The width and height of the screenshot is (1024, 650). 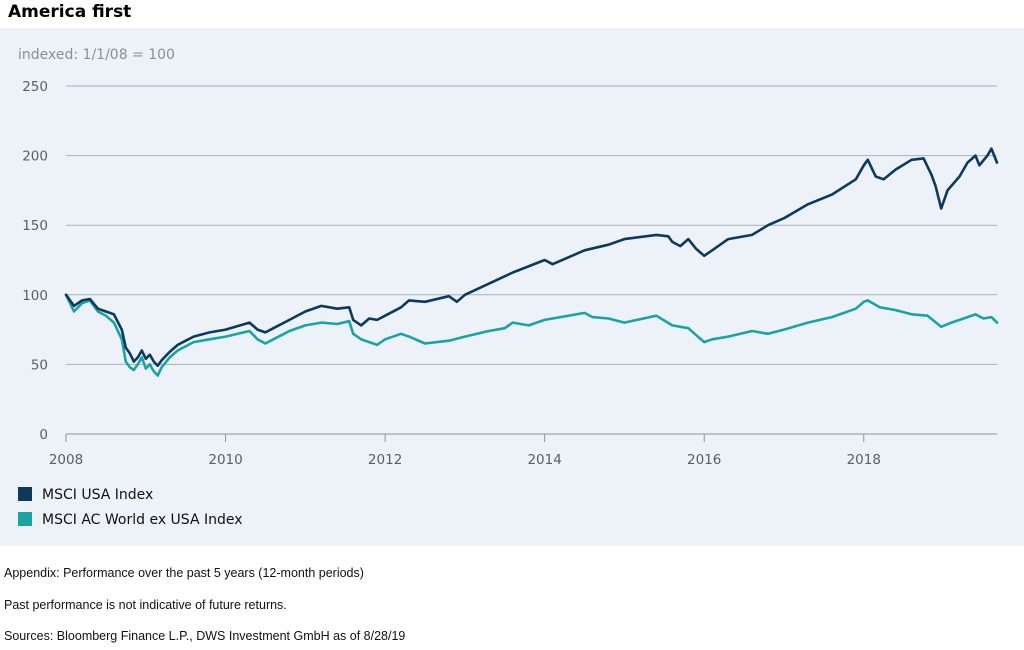 I want to click on page-title: America first, so click(x=70, y=12).